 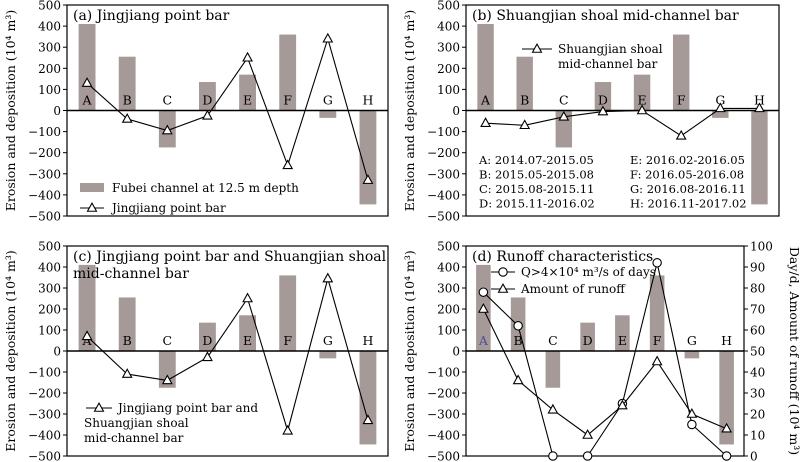 I want to click on y-tick-label: 500, so click(x=49, y=247).